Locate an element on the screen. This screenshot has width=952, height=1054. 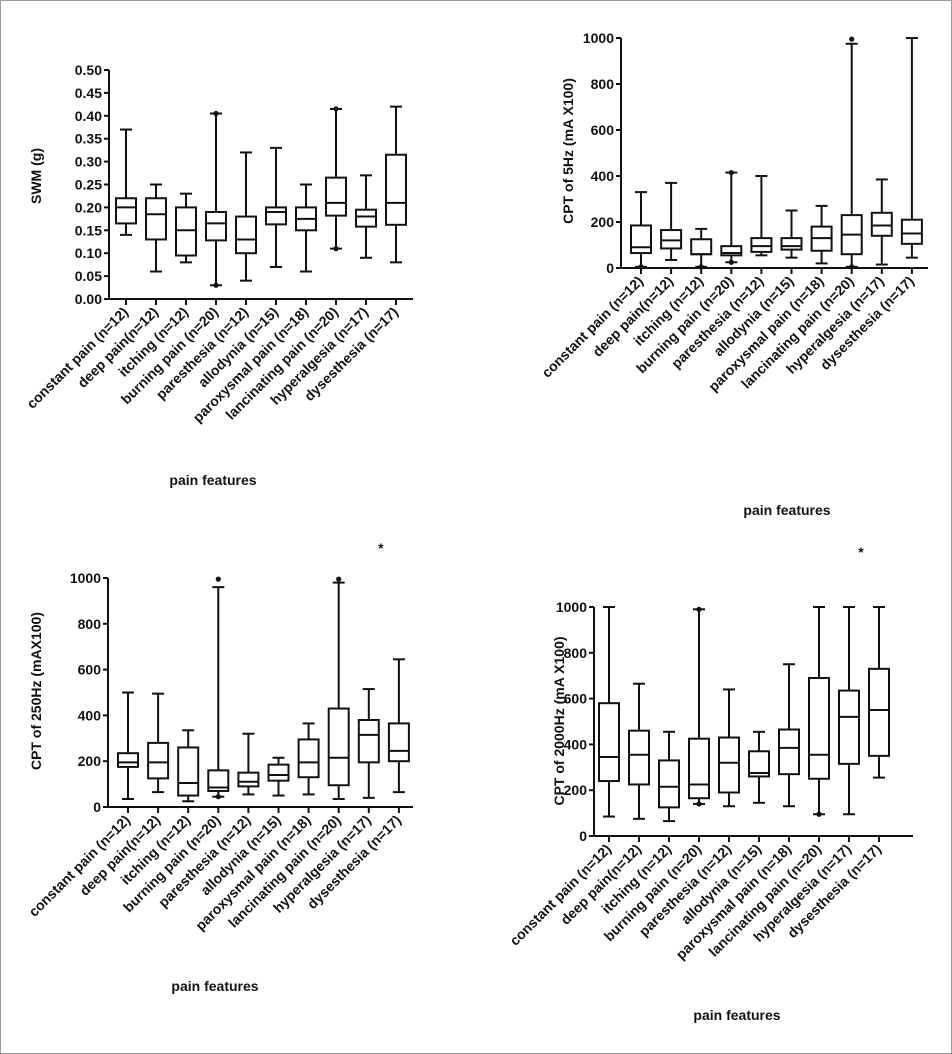
y-tick-label: 0.30 is located at coordinates (88, 162).